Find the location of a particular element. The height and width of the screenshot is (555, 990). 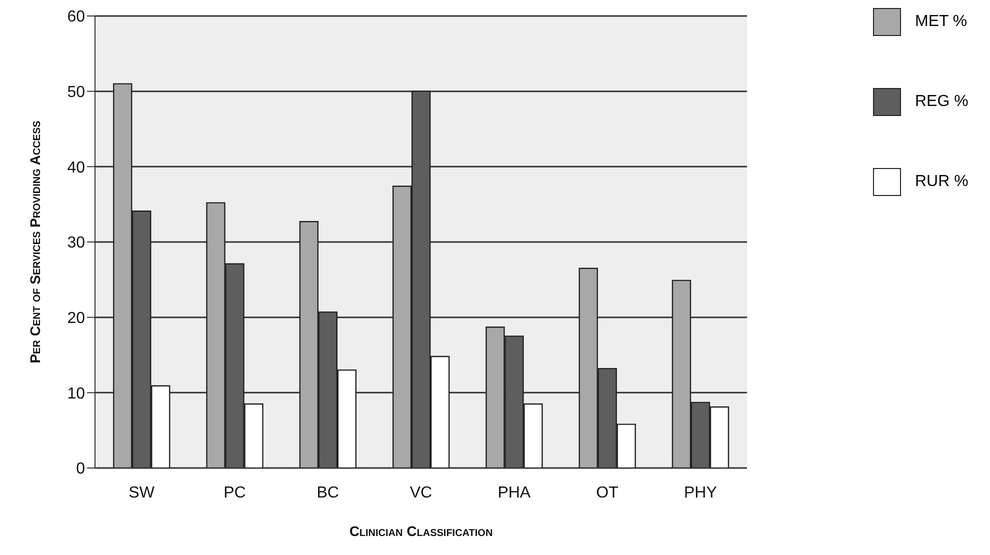

y-tick-label: 10 is located at coordinates (76, 393).